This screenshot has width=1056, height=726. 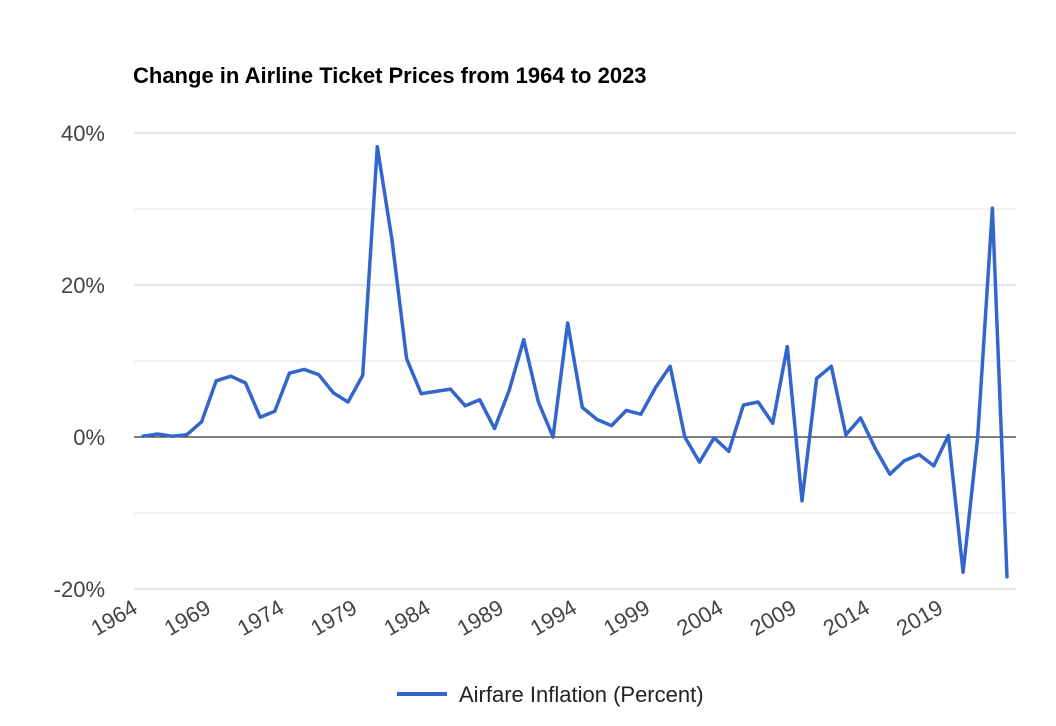 I want to click on y-axis-tick-labels: -20% 0% 20% 40%, so click(x=79, y=361).